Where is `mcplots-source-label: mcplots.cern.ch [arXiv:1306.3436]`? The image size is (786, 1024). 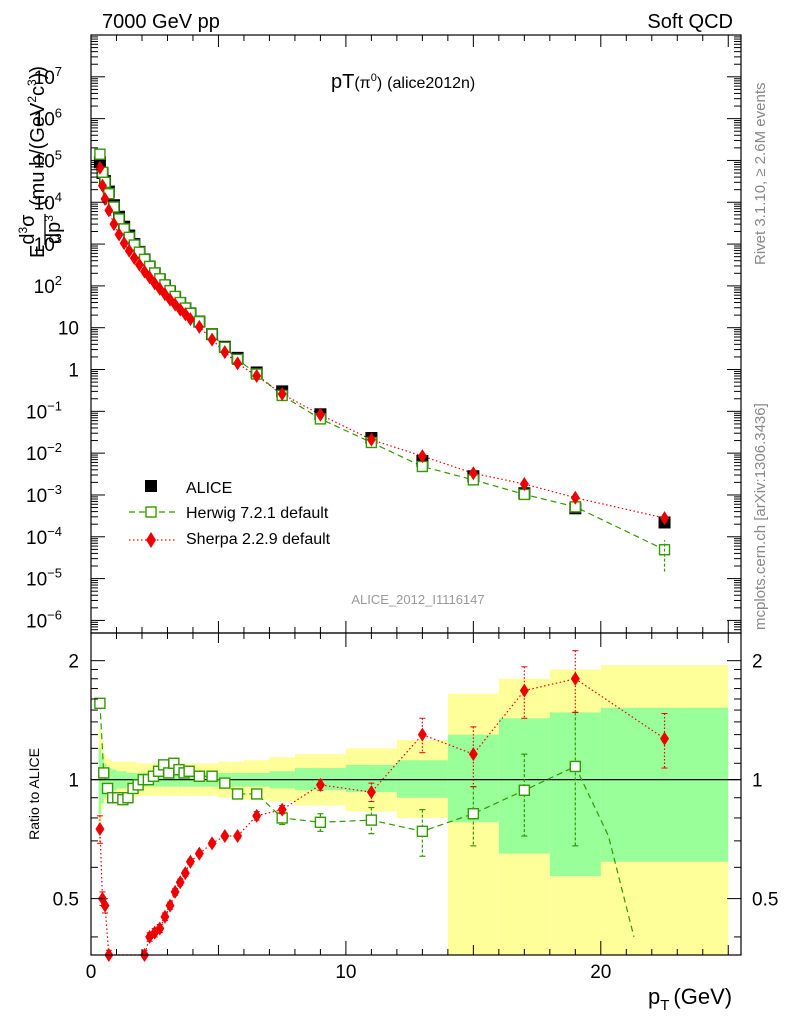 mcplots-source-label: mcplots.cern.ch [arXiv:1306.3436] is located at coordinates (760, 516).